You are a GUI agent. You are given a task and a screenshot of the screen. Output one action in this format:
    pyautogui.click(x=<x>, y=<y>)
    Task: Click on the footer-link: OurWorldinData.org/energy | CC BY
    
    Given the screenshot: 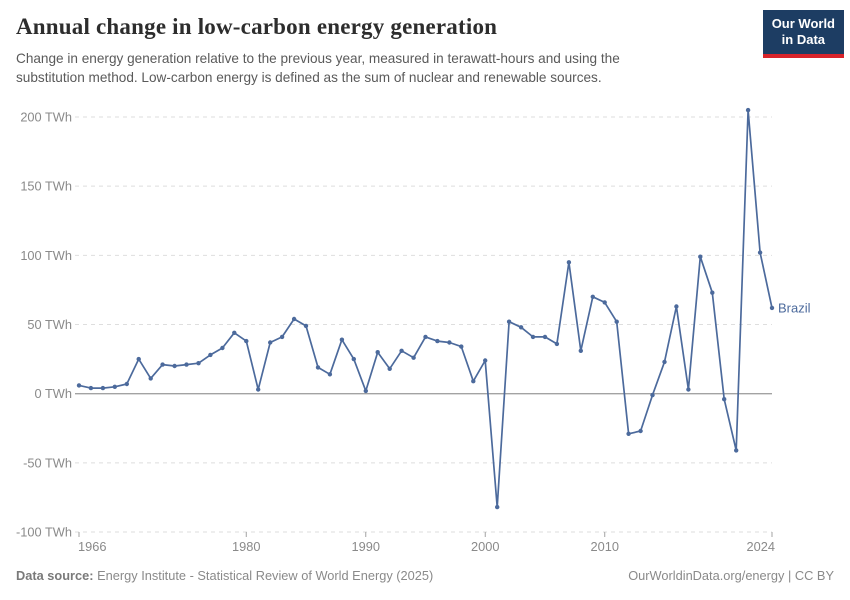 What is the action you would take?
    pyautogui.click(x=731, y=575)
    